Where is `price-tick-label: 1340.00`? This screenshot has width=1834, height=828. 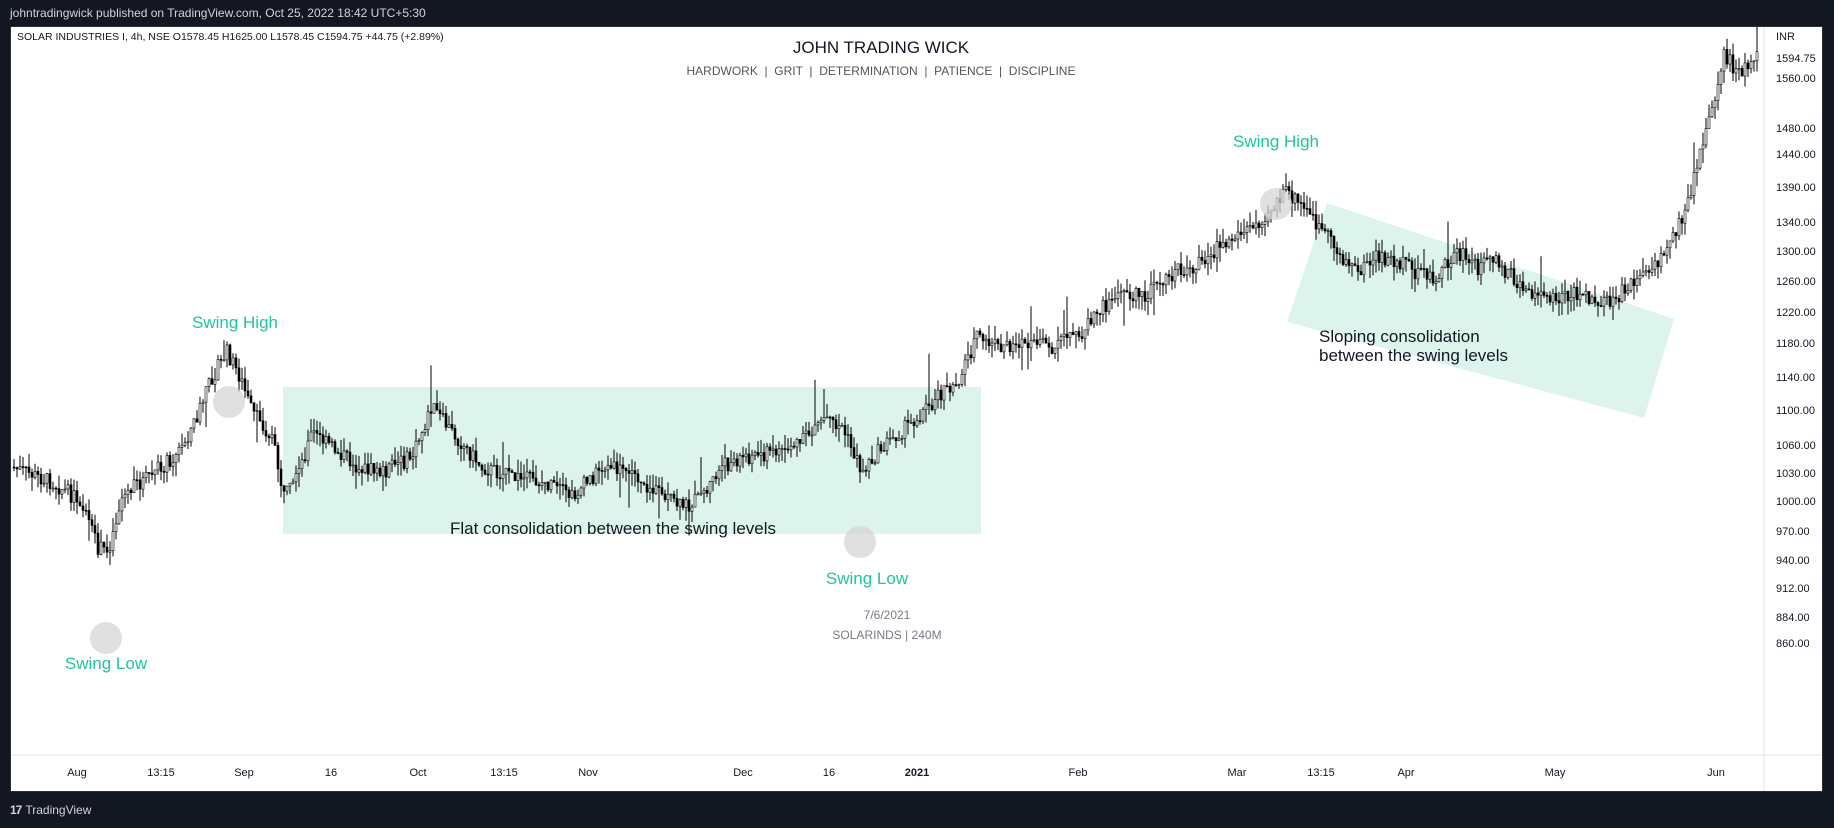
price-tick-label: 1340.00 is located at coordinates (1796, 223).